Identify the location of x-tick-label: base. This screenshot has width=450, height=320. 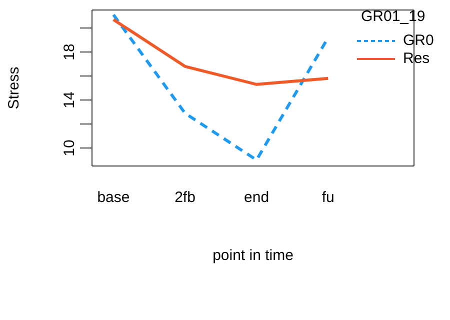
(113, 197).